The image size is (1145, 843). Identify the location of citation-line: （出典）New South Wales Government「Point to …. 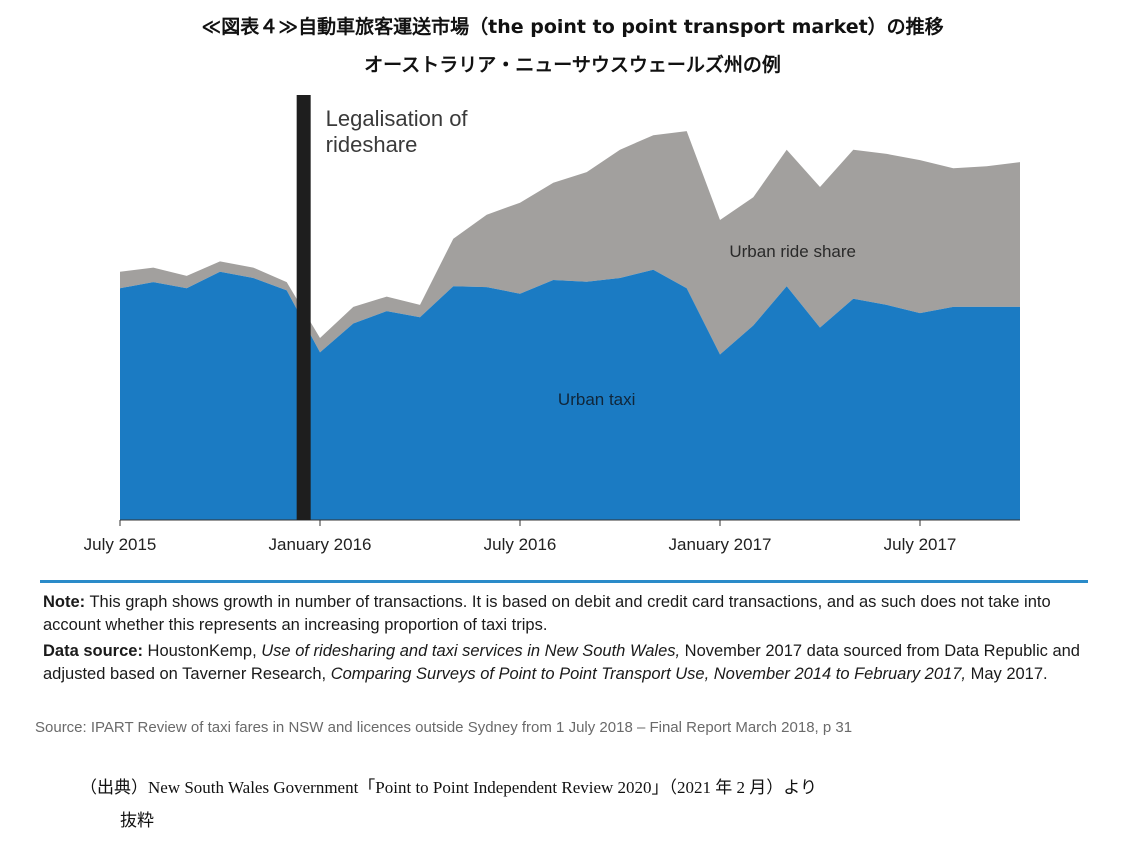
(448, 787).